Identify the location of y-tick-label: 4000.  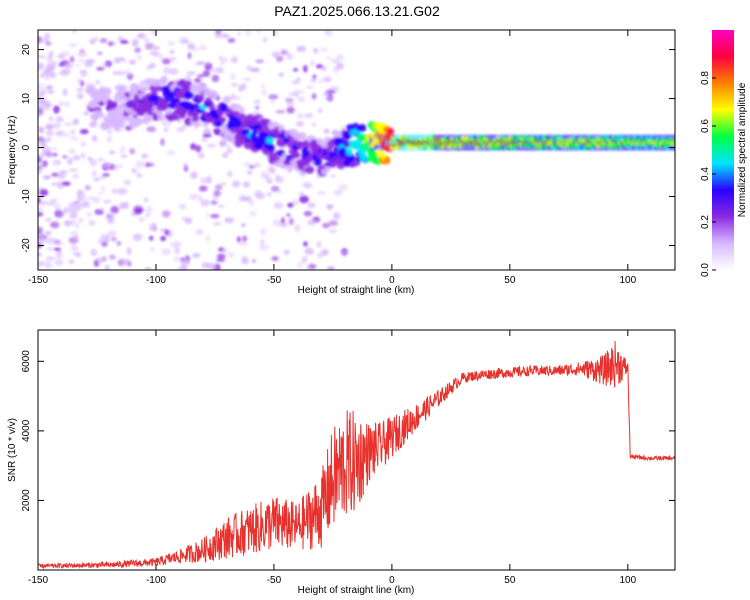
(26, 430).